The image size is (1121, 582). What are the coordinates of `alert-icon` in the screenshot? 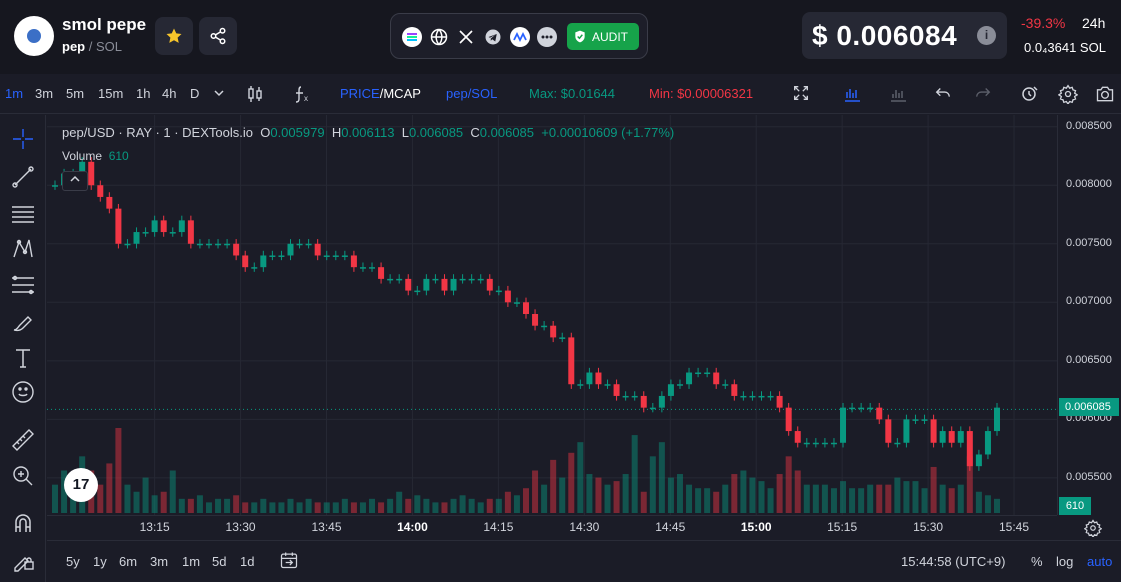 It's located at (1030, 94).